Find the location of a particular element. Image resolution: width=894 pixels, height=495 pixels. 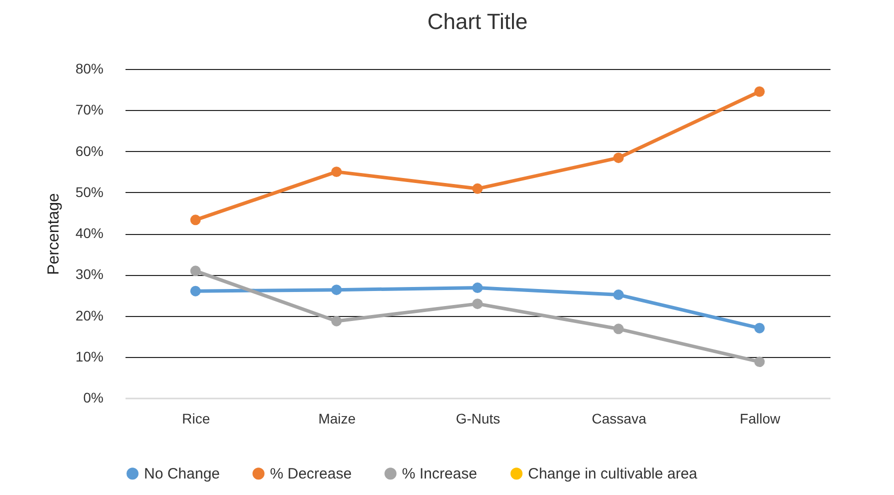

y-tick-label: 50% is located at coordinates (89, 192).